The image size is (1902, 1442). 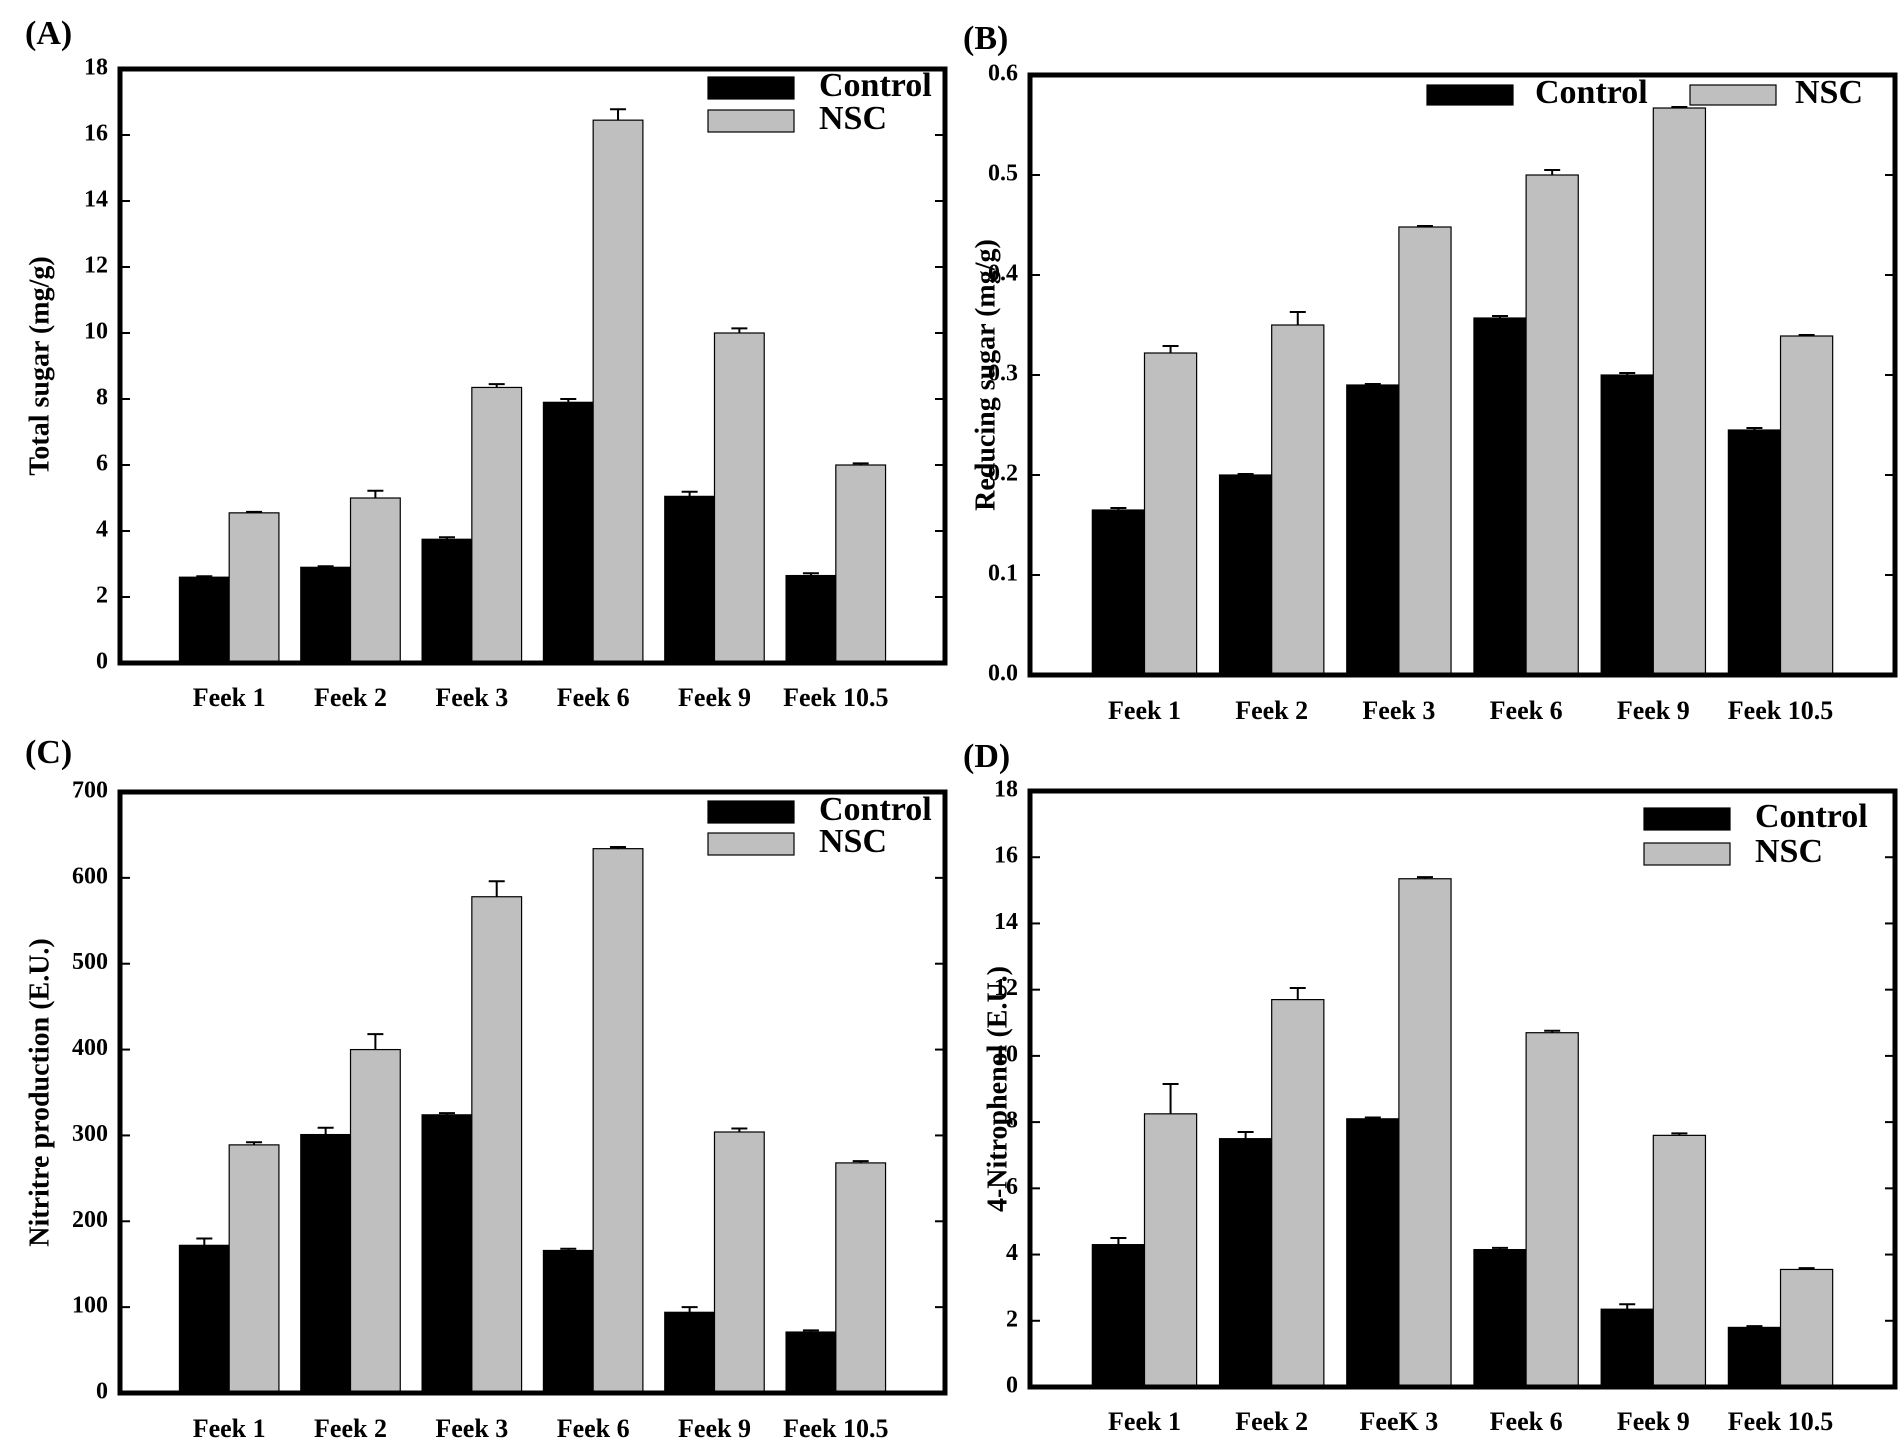 I want to click on legend-label-nsc-a: NSC, so click(x=853, y=118).